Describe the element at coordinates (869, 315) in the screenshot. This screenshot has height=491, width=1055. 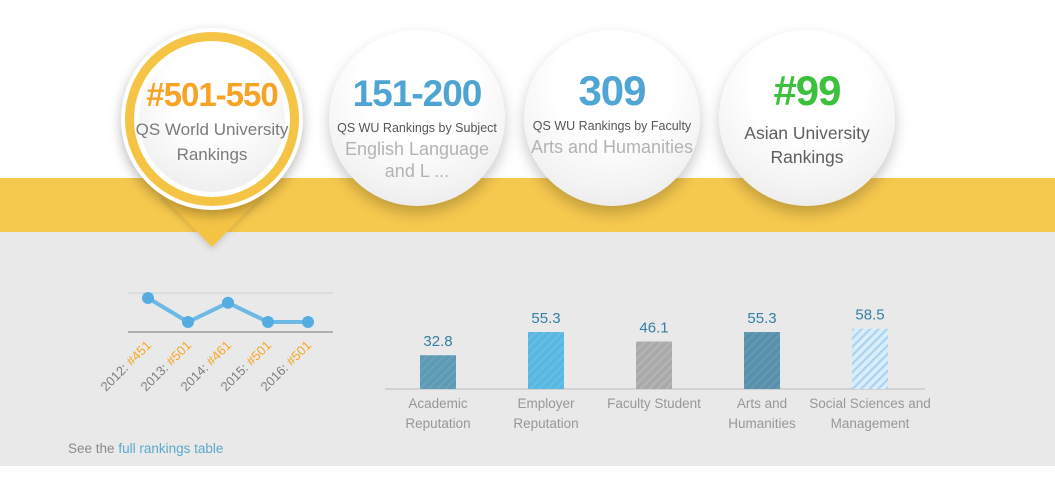
I see `bar-value-label: 58.5` at that location.